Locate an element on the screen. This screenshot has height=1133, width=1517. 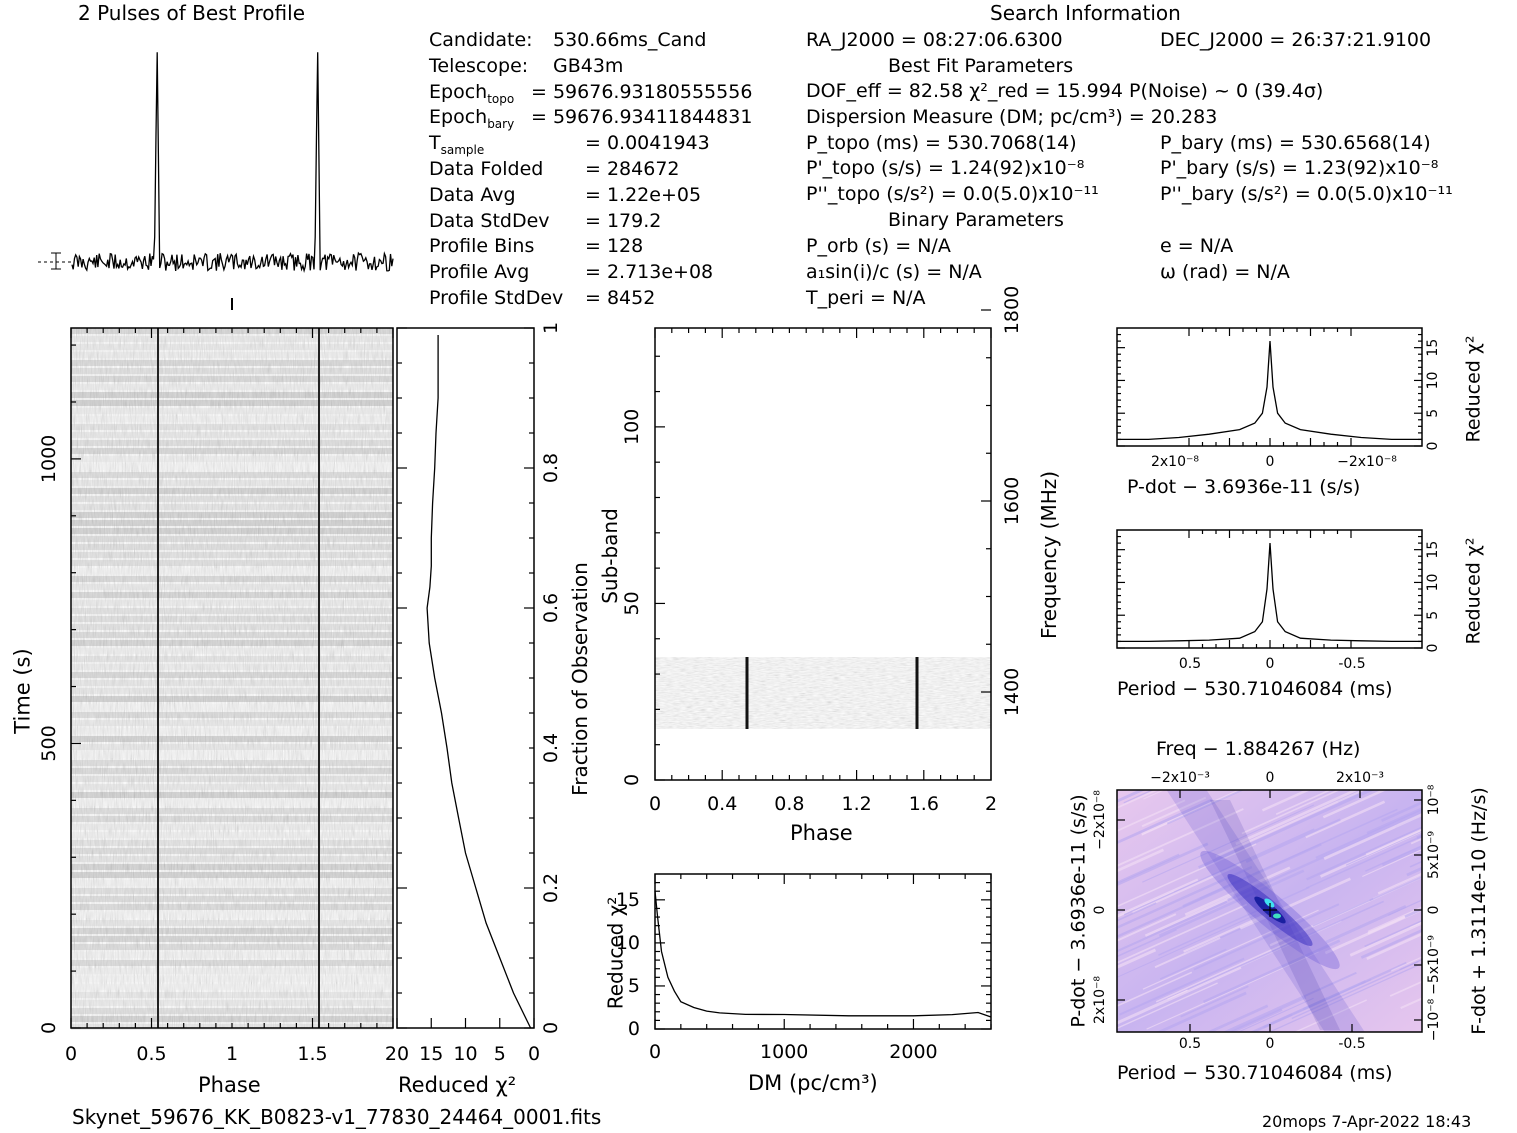
tp-xtick: 0.5 is located at coordinates (151, 1054).